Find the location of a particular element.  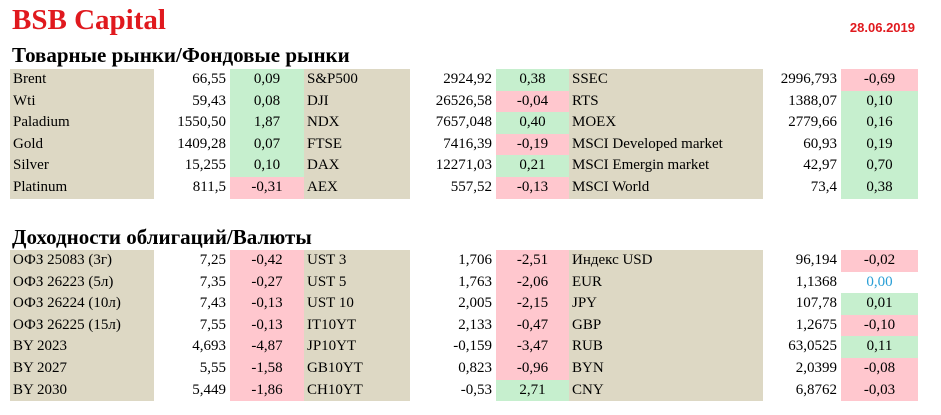

instrument-change: -0,69 is located at coordinates (879, 80).